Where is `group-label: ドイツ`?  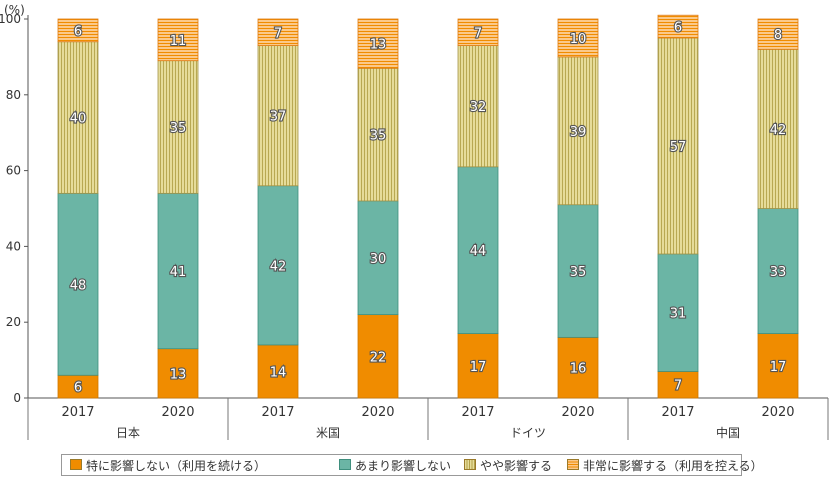 group-label: ドイツ is located at coordinates (528, 433).